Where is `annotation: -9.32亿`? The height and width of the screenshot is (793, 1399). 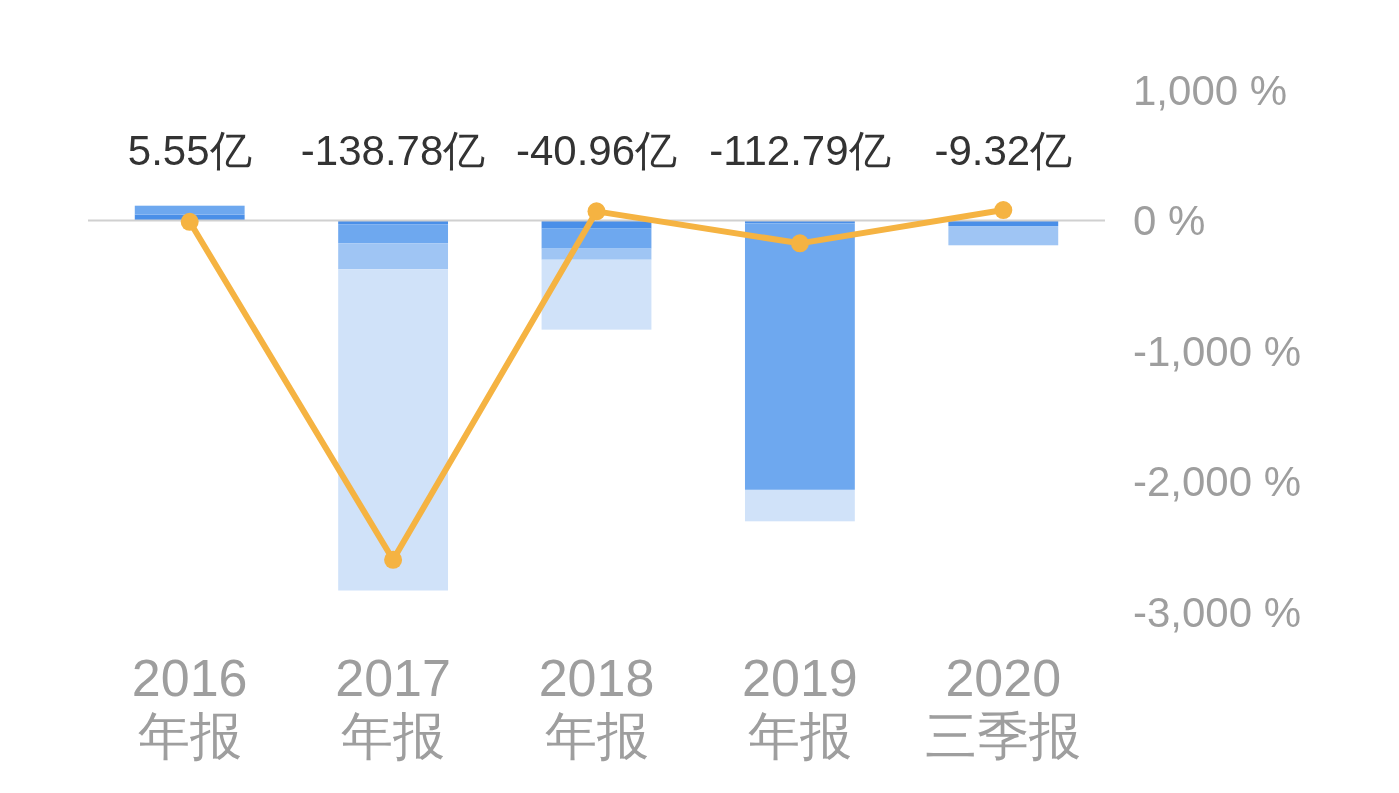
annotation: -9.32亿 is located at coordinates (1003, 150).